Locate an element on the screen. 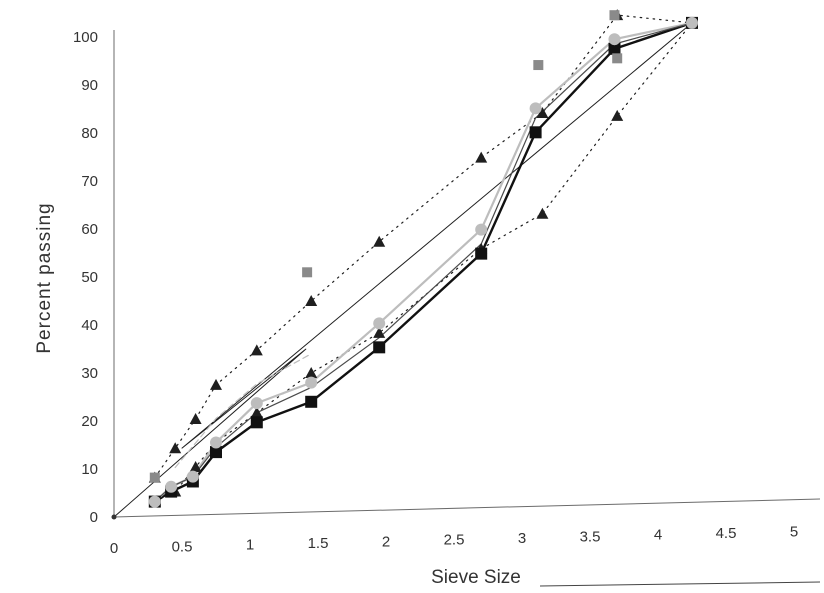 The image size is (824, 593). y-tick-label: 20 is located at coordinates (89, 421).